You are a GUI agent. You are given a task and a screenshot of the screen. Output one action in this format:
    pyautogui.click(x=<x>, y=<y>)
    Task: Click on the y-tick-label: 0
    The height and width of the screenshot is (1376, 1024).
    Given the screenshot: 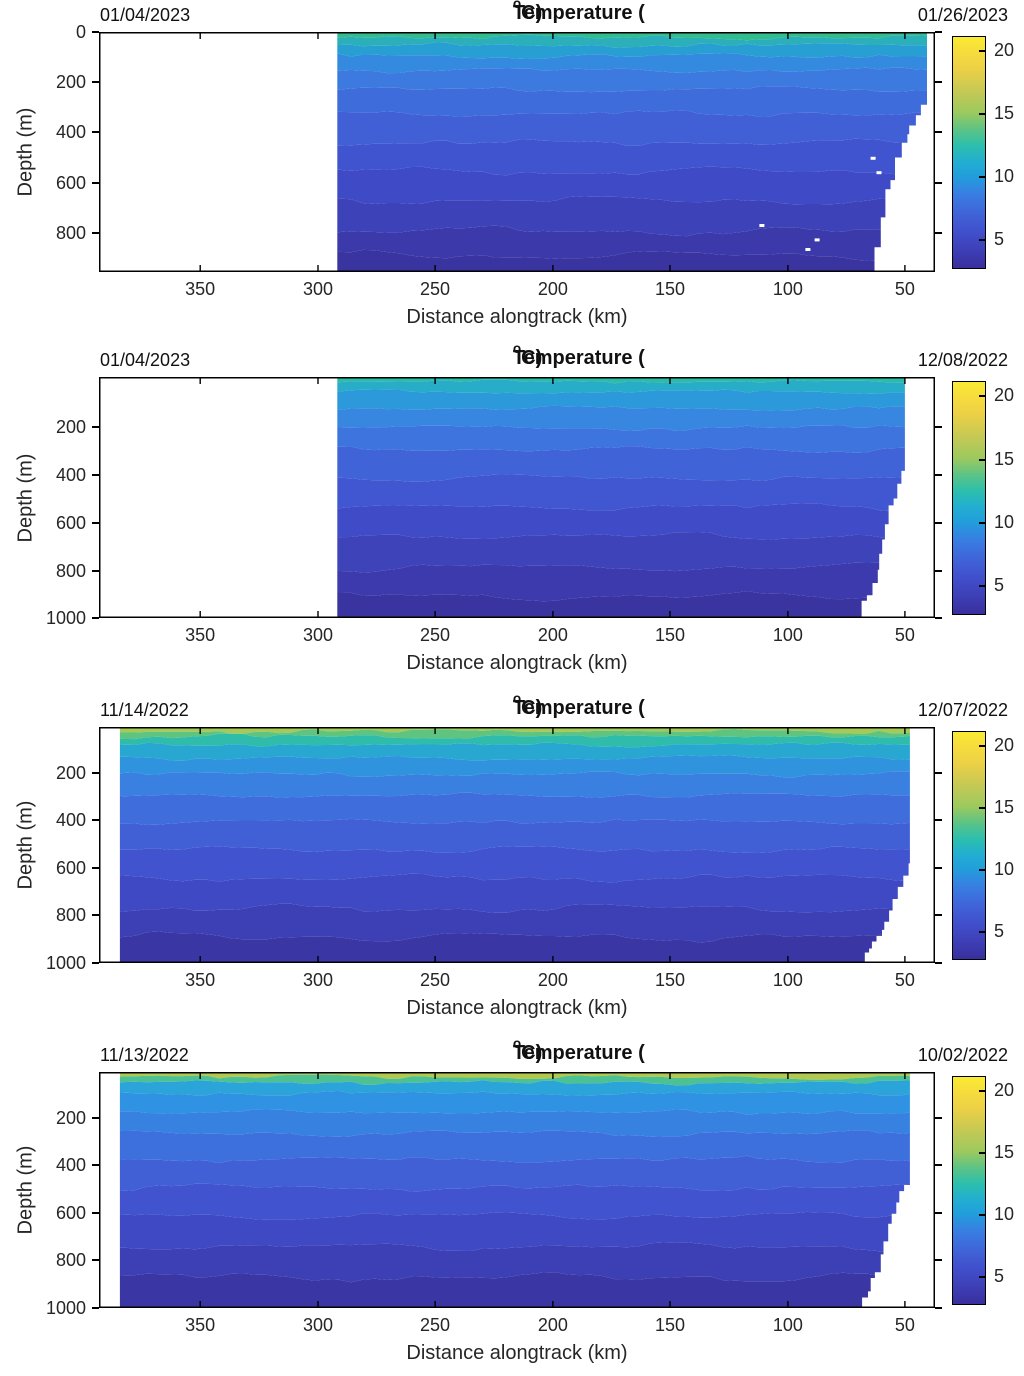 What is the action you would take?
    pyautogui.click(x=80, y=32)
    